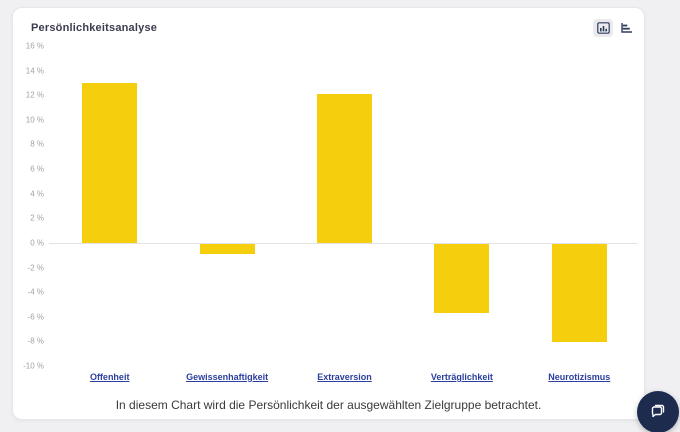 Image resolution: width=680 pixels, height=432 pixels. What do you see at coordinates (344, 168) in the screenshot?
I see `bar-extraversion` at bounding box center [344, 168].